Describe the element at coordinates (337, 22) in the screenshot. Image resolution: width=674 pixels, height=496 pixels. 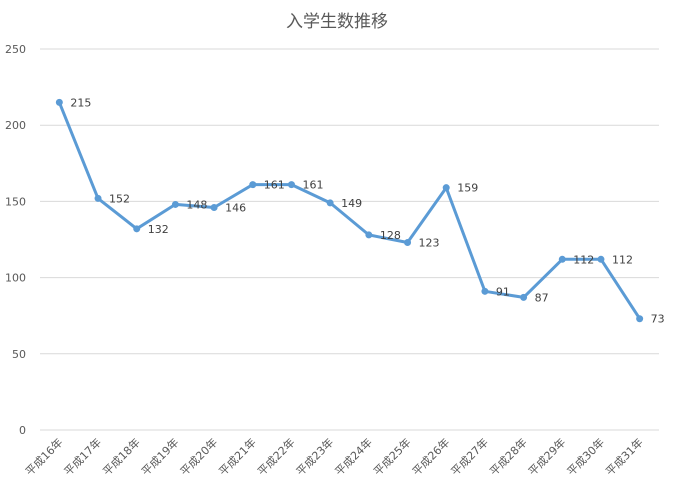
I see `chart-title: 入学生数推移` at that location.